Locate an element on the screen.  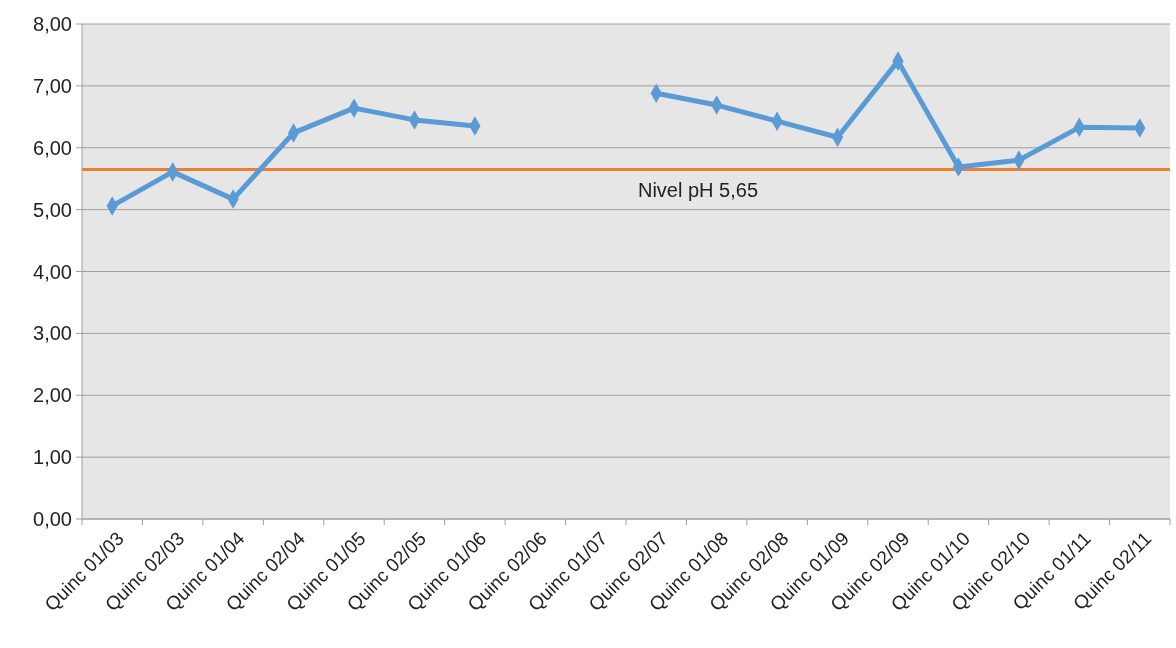
y-tick-label: 3,00 is located at coordinates (52, 333).